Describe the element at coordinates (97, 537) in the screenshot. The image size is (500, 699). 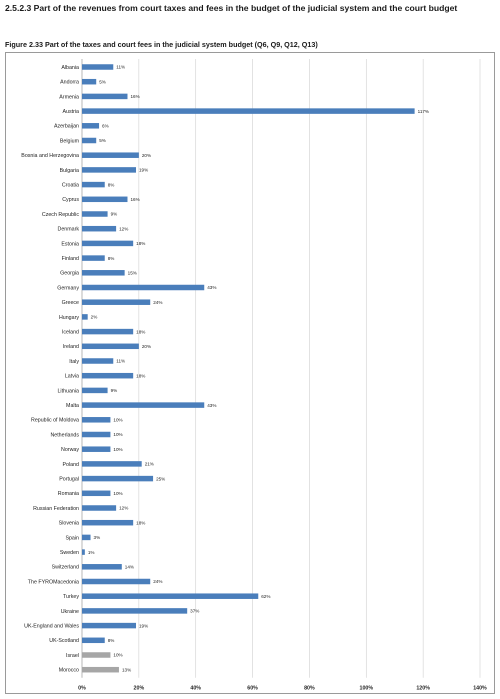
I see `data-label: 3%` at that location.